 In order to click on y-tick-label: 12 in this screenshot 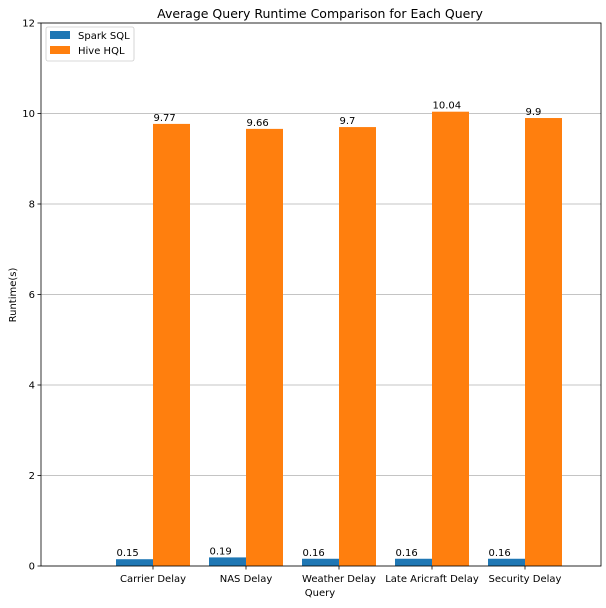, I will do `click(28, 24)`.